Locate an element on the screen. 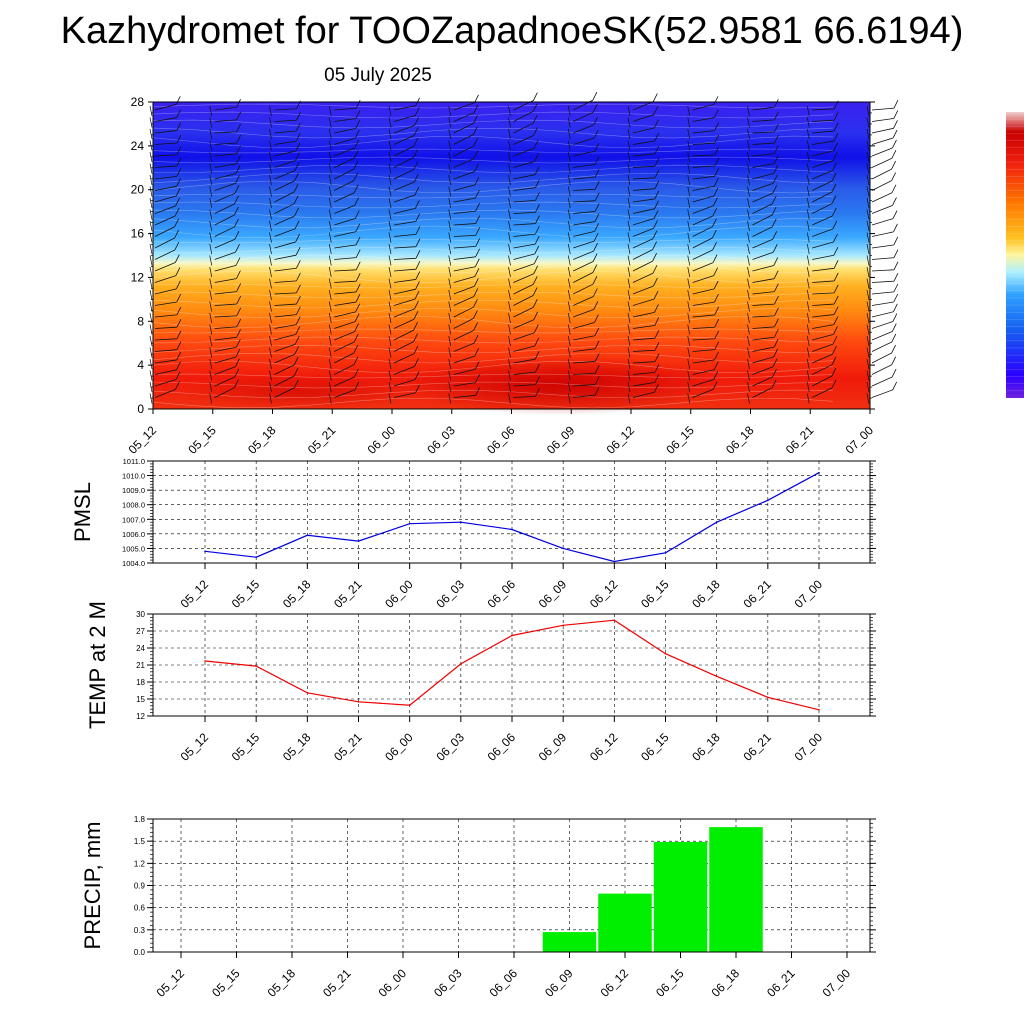 The height and width of the screenshot is (1024, 1024). x-tick-label: 06_15 is located at coordinates (680, 440).